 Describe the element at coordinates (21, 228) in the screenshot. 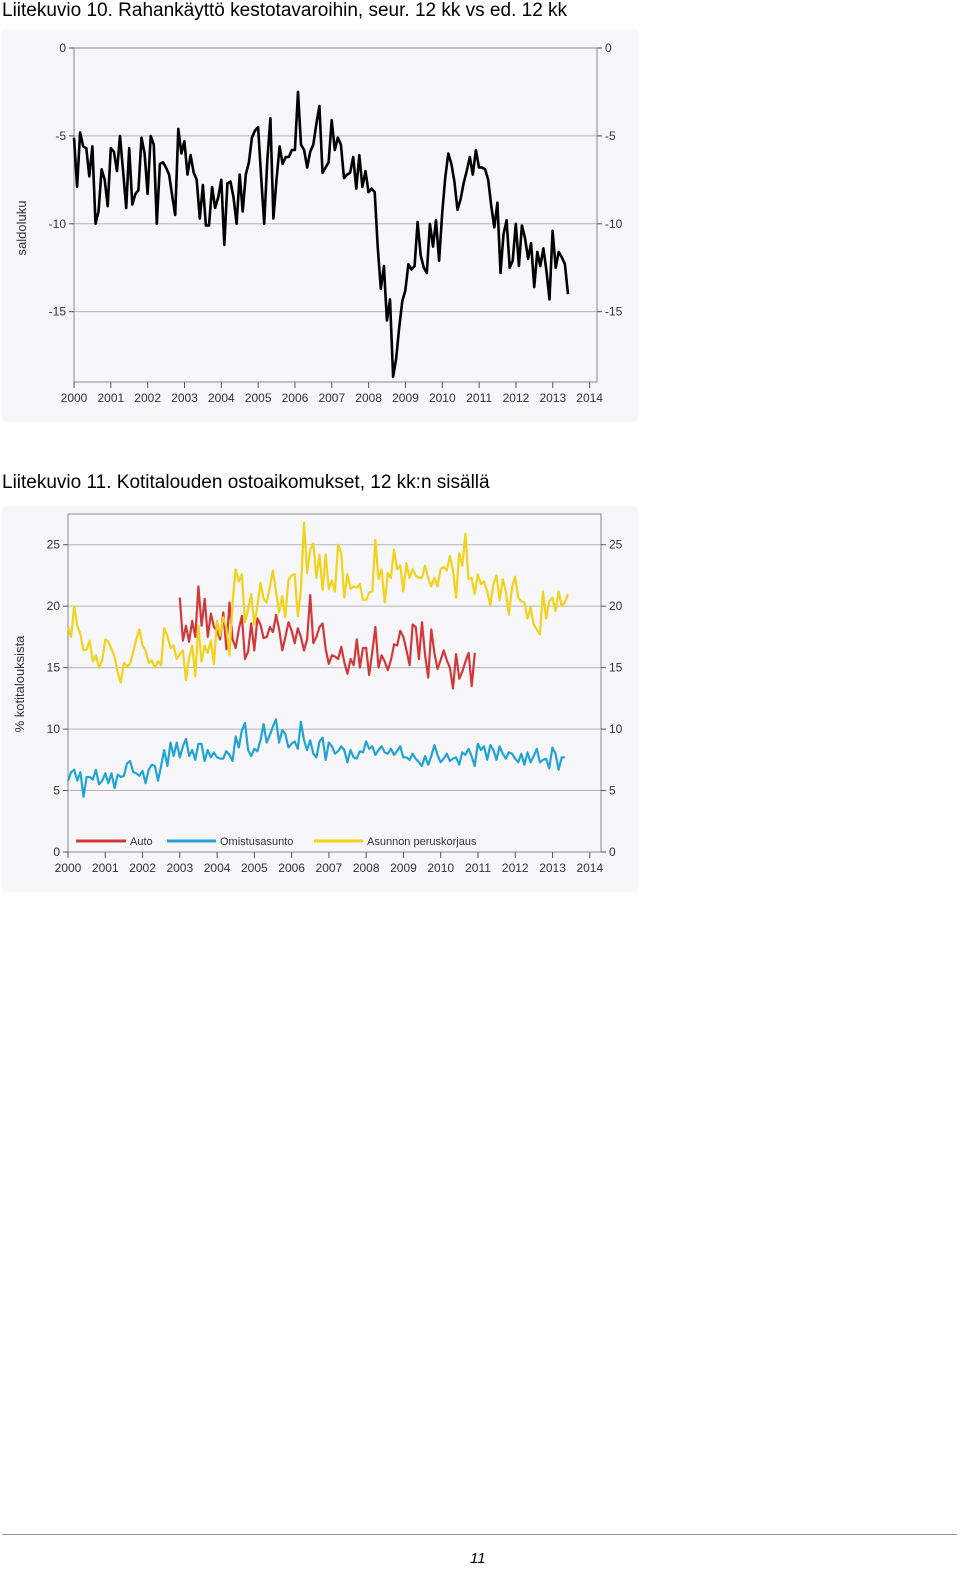

I see `y-axis-label: saldoluku` at that location.